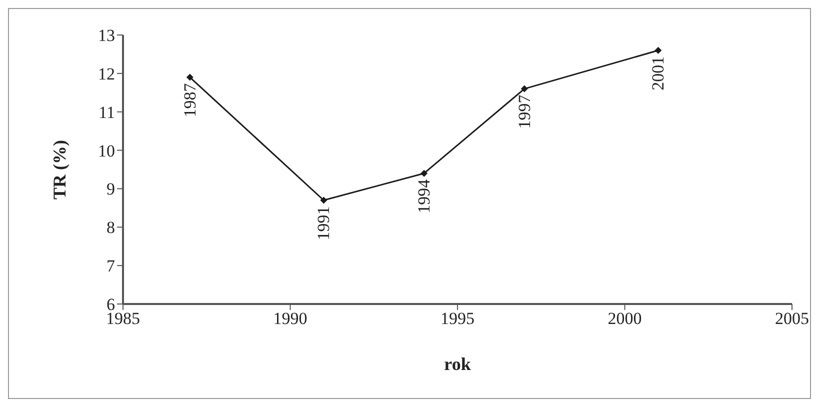 The height and width of the screenshot is (407, 819). Describe the element at coordinates (106, 36) in the screenshot. I see `y-tick-label: 13` at that location.